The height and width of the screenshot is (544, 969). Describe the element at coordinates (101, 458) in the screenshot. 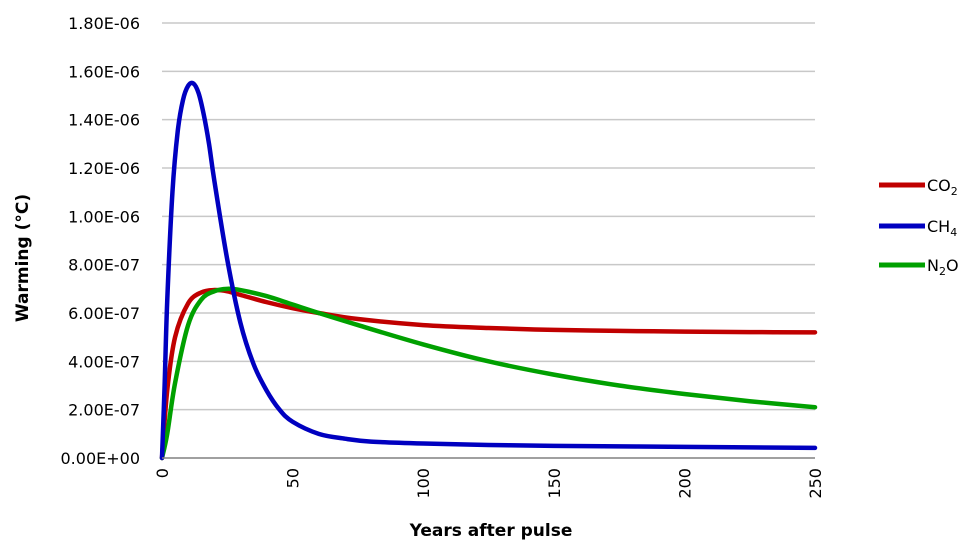

I see `y-tick-label: 0.00E+00` at that location.